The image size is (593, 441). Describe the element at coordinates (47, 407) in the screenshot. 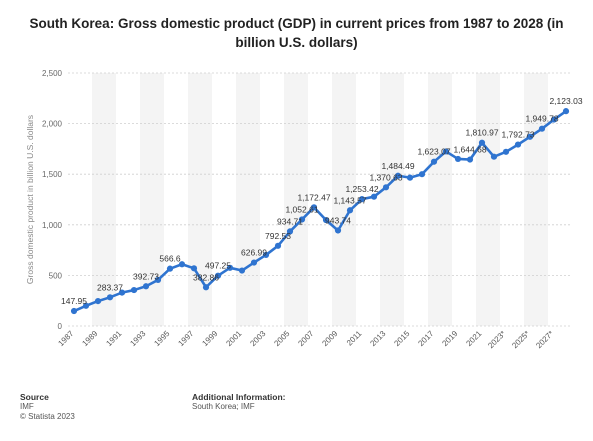

I see `source-block: Source IMF © Statista 2023` at that location.